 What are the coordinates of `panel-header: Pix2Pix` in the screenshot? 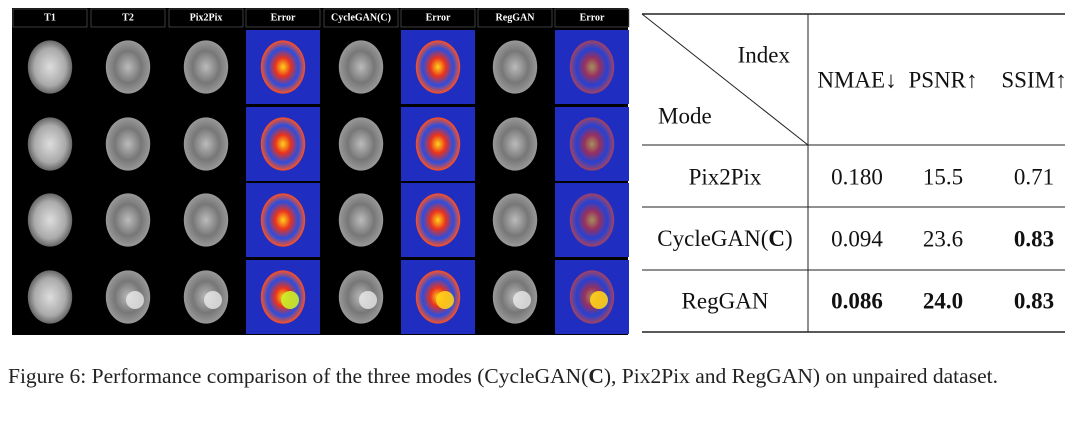 It's located at (206, 17).